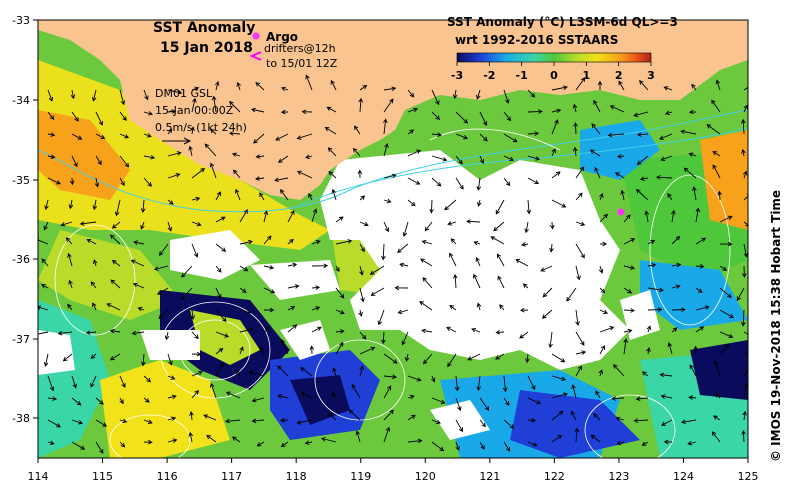 This screenshot has width=790, height=492. What do you see at coordinates (562, 22) in the screenshot?
I see `colorbar-title: SST Anomaly (°C) L3SM-6d QL>=3` at bounding box center [562, 22].